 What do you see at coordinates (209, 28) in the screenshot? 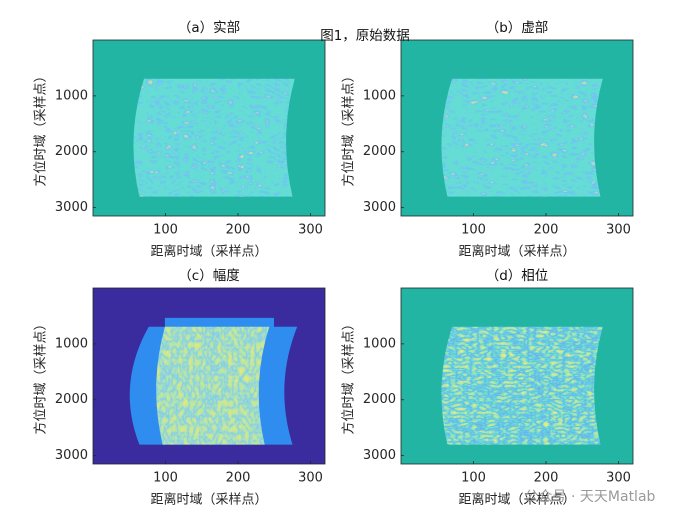
I see `axes-title: （a）实部` at bounding box center [209, 28].